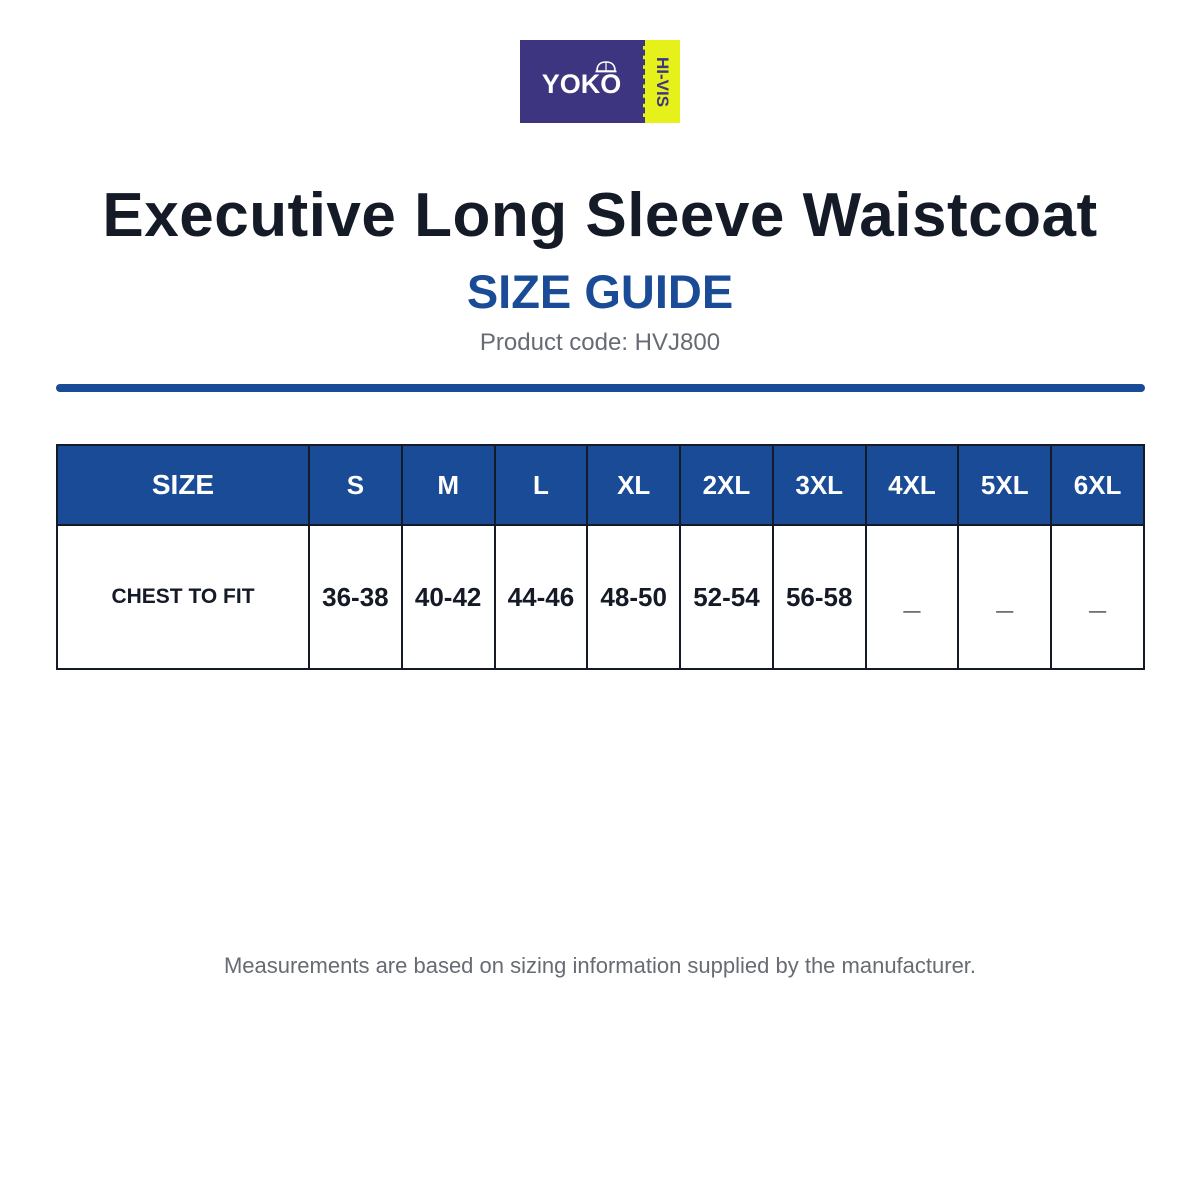  What do you see at coordinates (912, 485) in the screenshot?
I see `size-header-cell: 4XL` at bounding box center [912, 485].